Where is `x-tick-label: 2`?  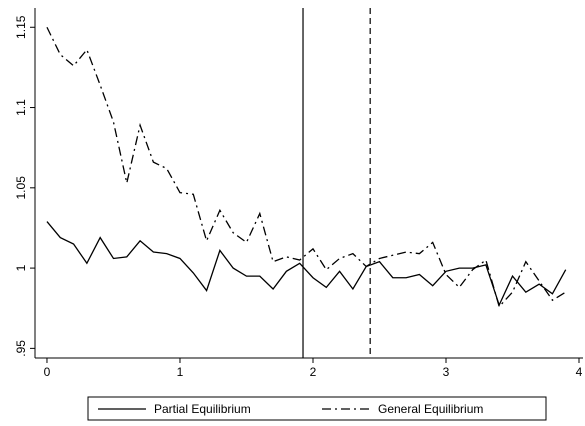 x-tick-label: 2 is located at coordinates (313, 372).